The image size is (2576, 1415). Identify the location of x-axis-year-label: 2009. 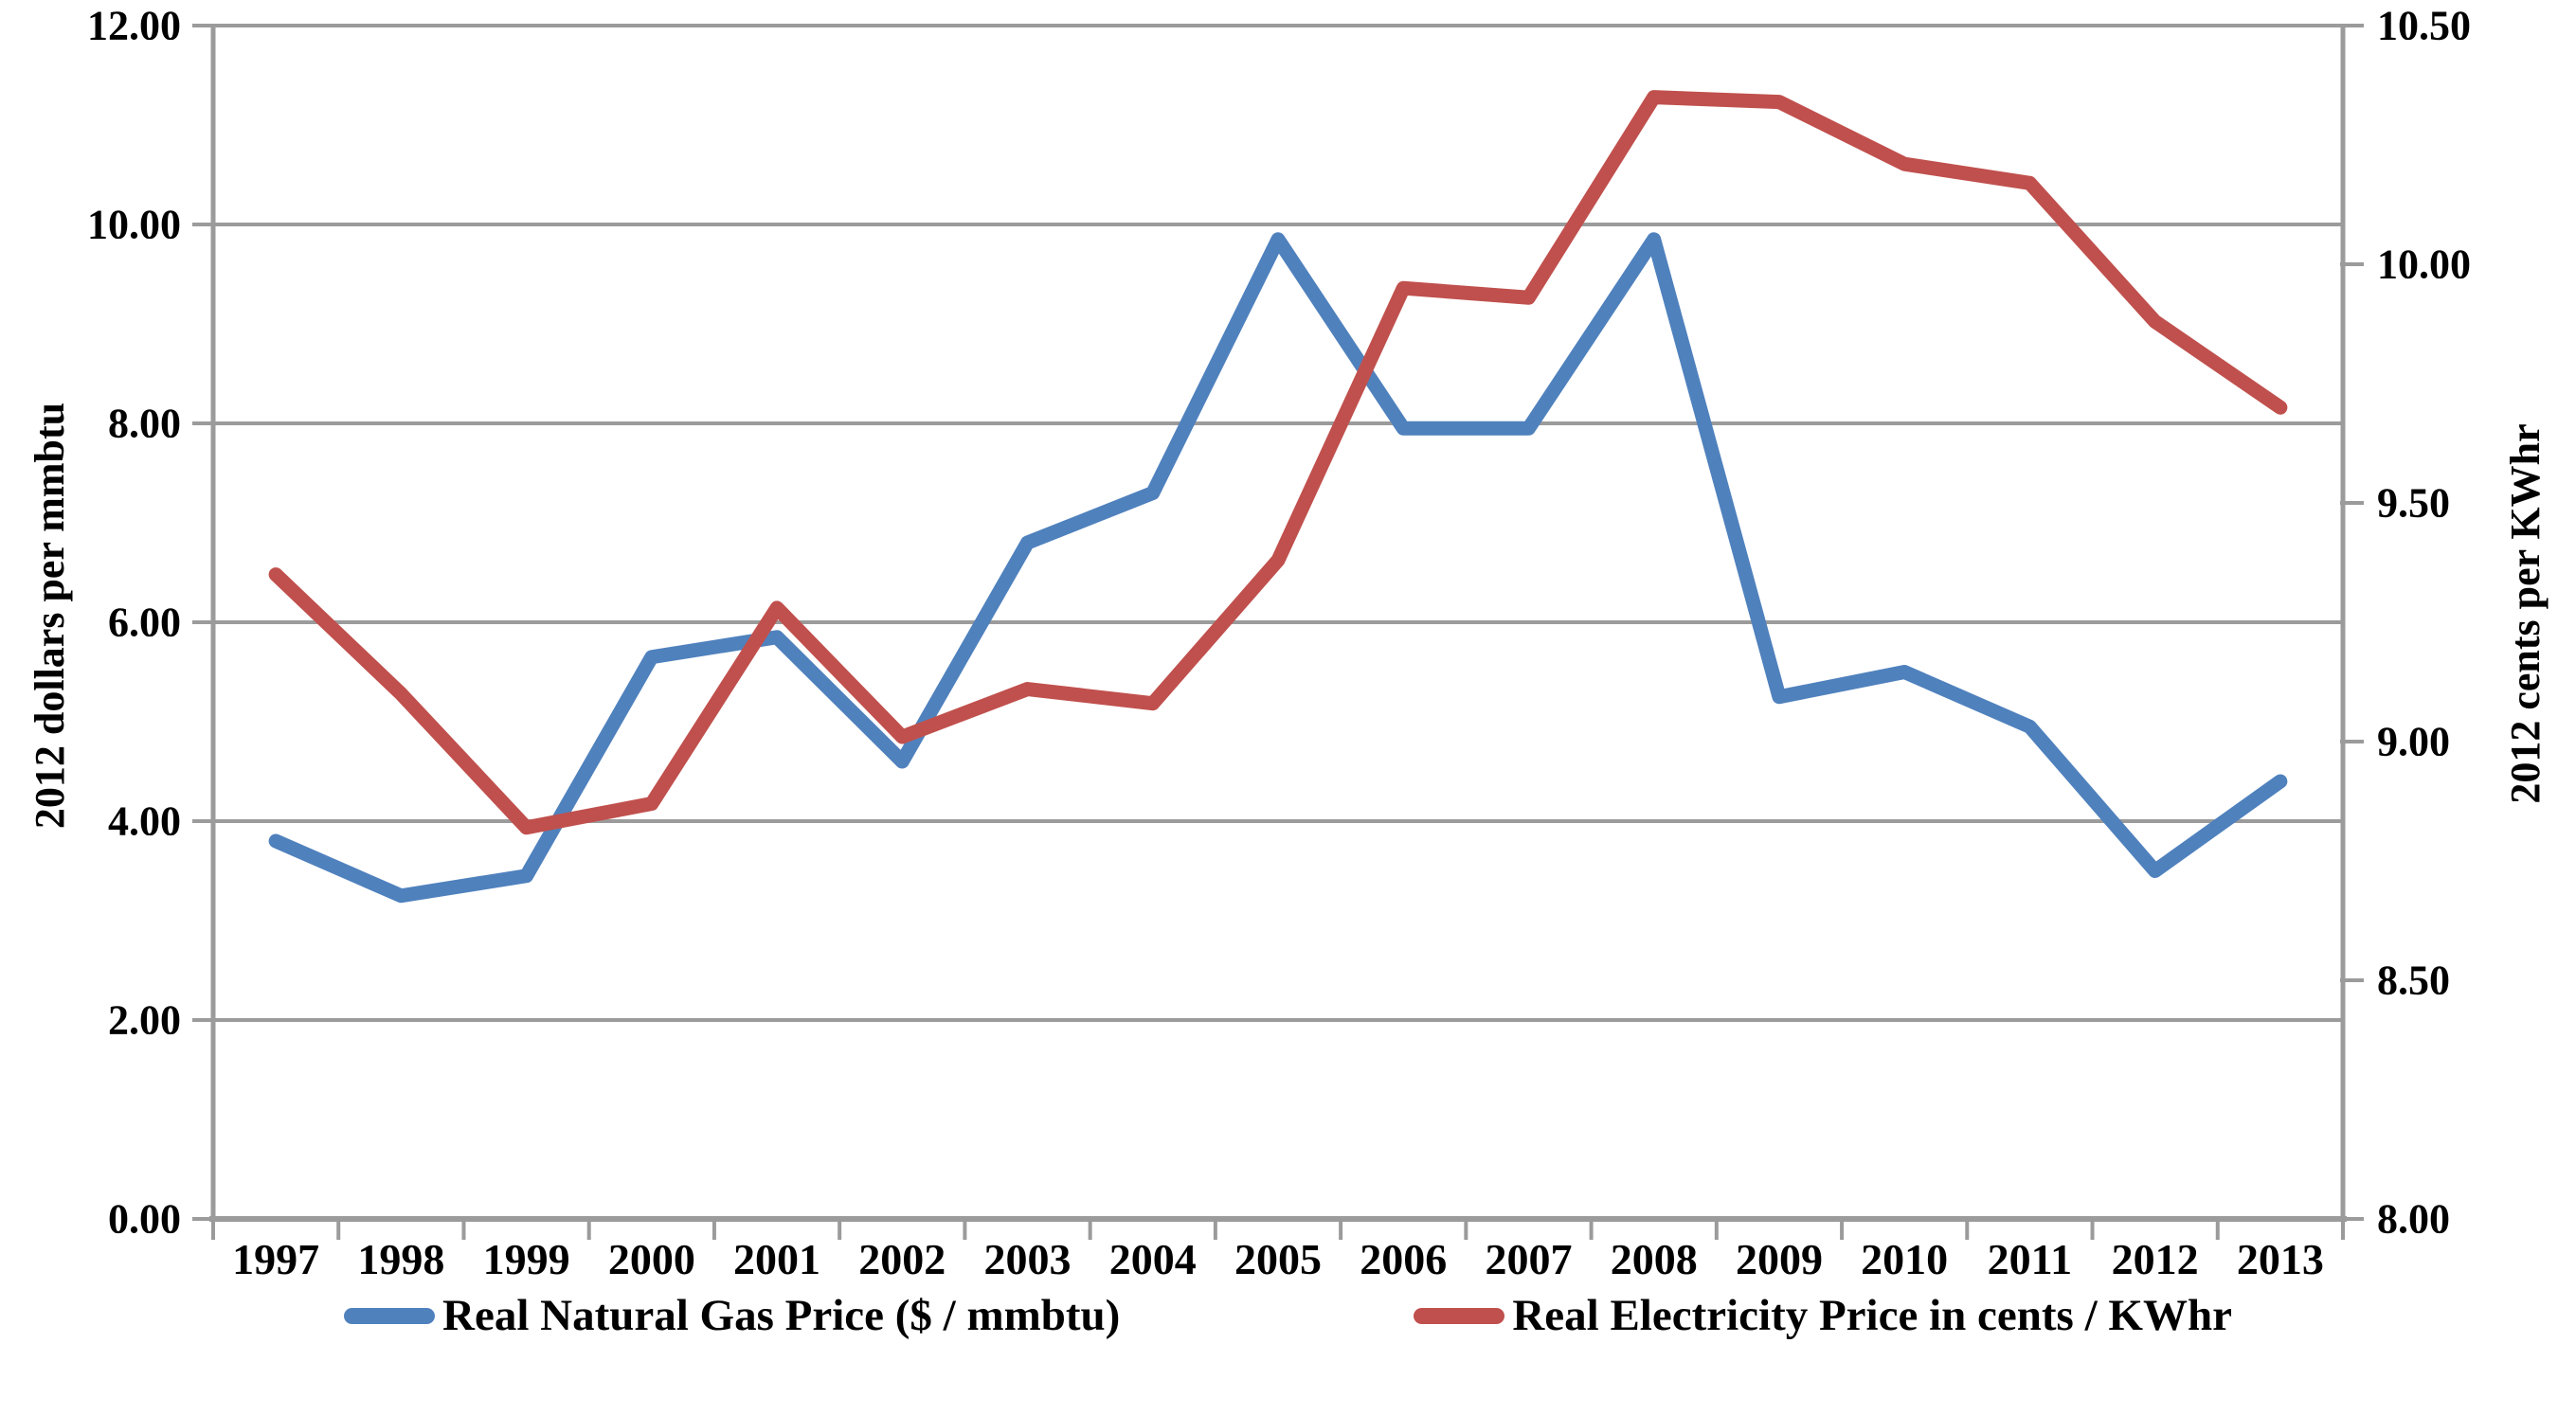
(1779, 1259).